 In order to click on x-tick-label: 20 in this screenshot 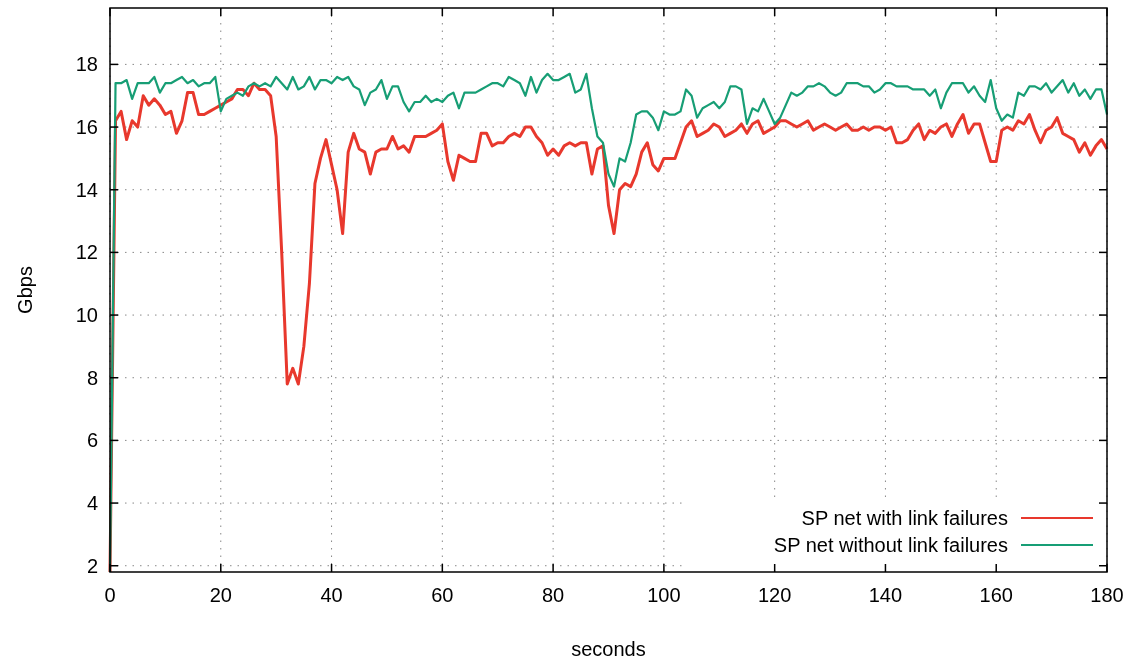, I will do `click(220, 595)`.